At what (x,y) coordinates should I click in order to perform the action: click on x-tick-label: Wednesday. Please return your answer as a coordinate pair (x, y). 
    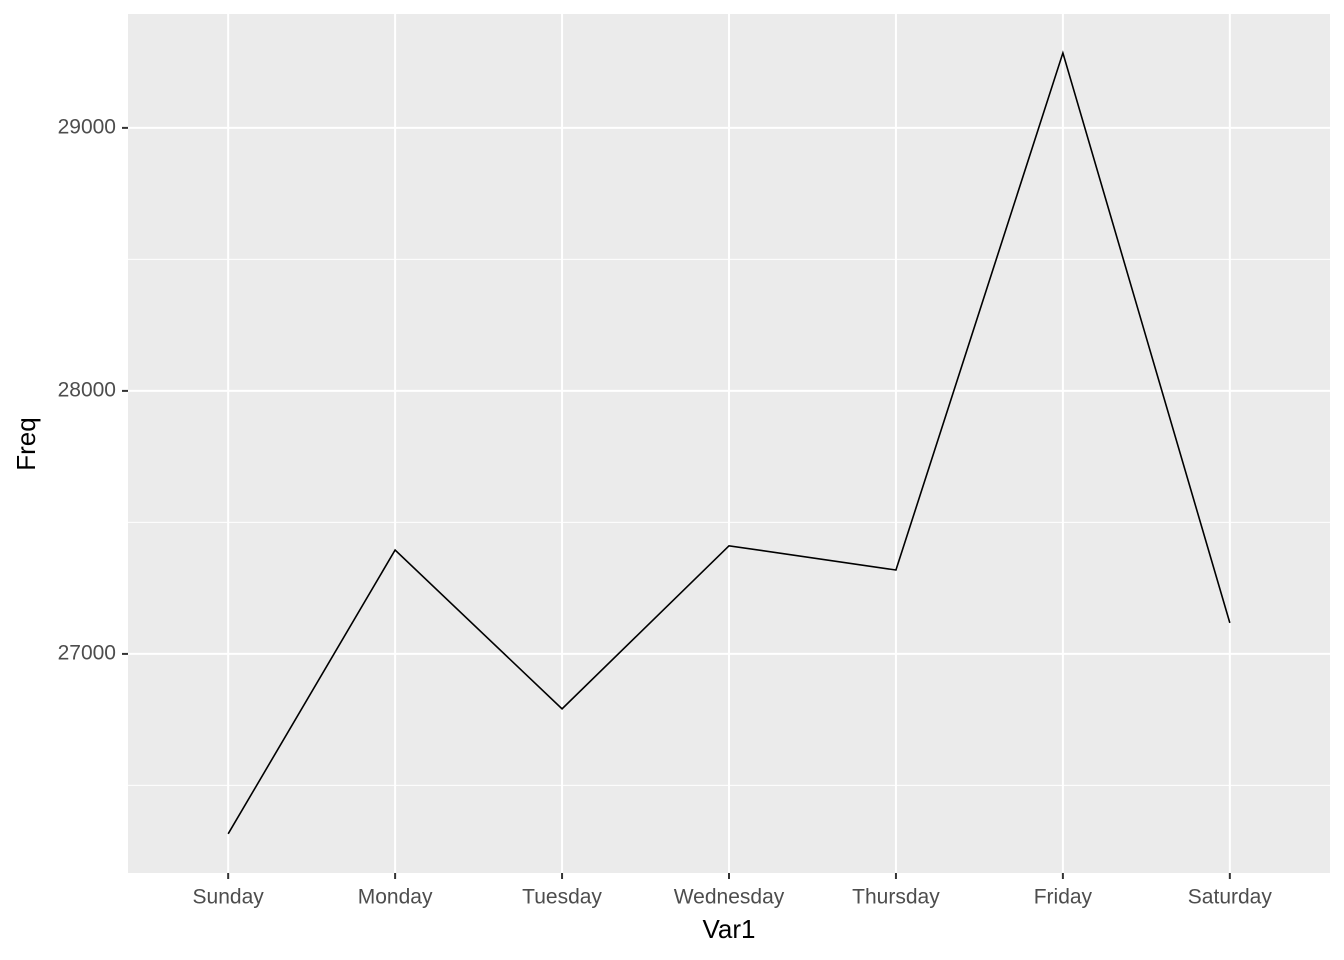
    Looking at the image, I should click on (729, 897).